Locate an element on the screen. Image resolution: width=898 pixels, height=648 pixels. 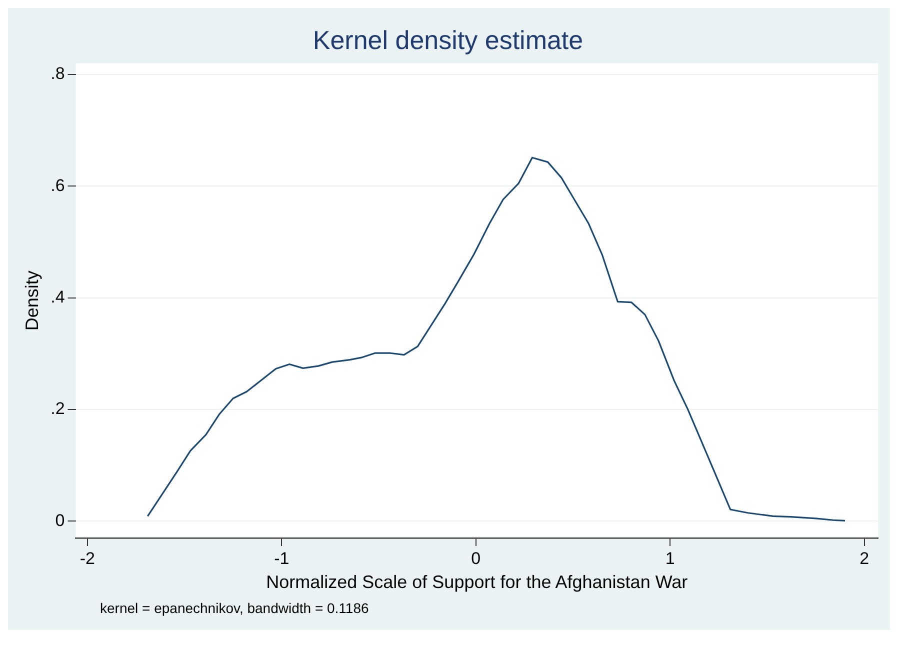
y-tick-label: .2 is located at coordinates (57, 408).